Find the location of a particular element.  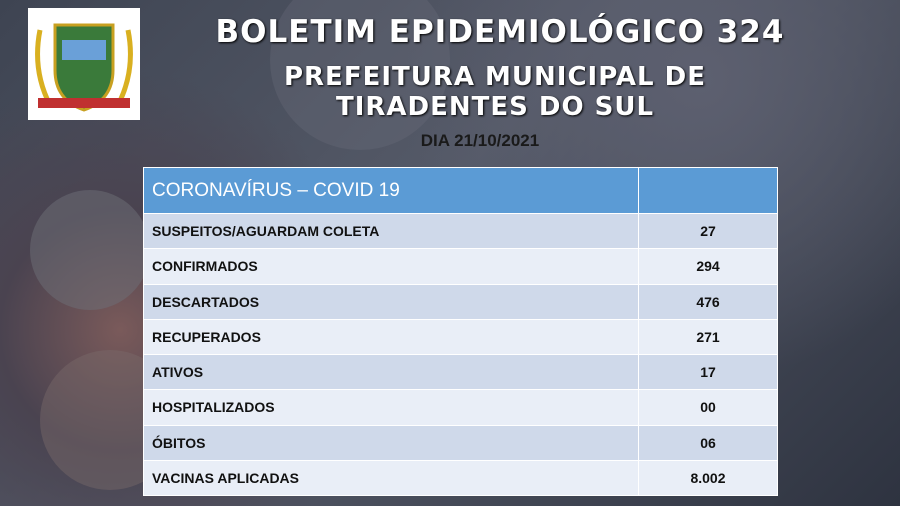

label-cell: ÓBITOS is located at coordinates (391, 442).